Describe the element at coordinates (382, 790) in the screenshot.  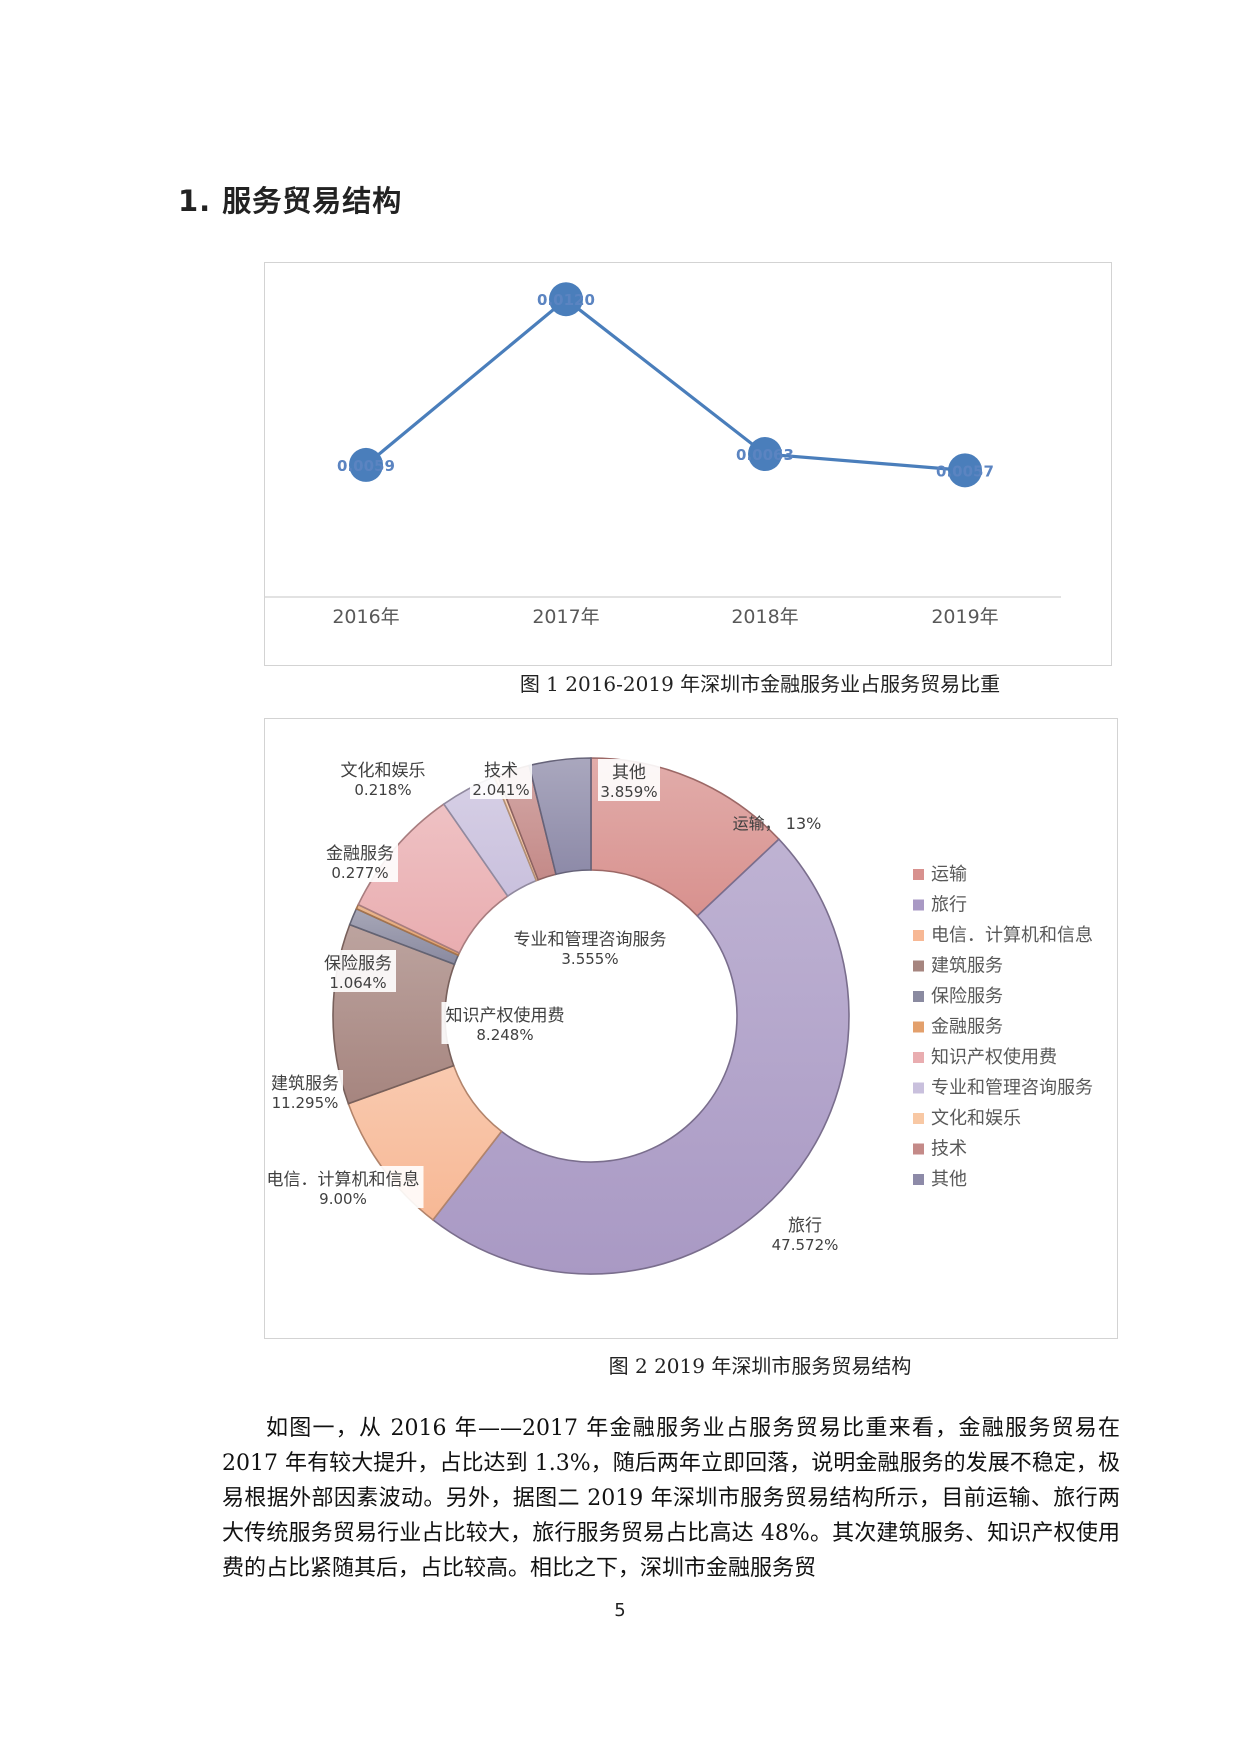
I see `slice-percentage: 0.218%` at that location.